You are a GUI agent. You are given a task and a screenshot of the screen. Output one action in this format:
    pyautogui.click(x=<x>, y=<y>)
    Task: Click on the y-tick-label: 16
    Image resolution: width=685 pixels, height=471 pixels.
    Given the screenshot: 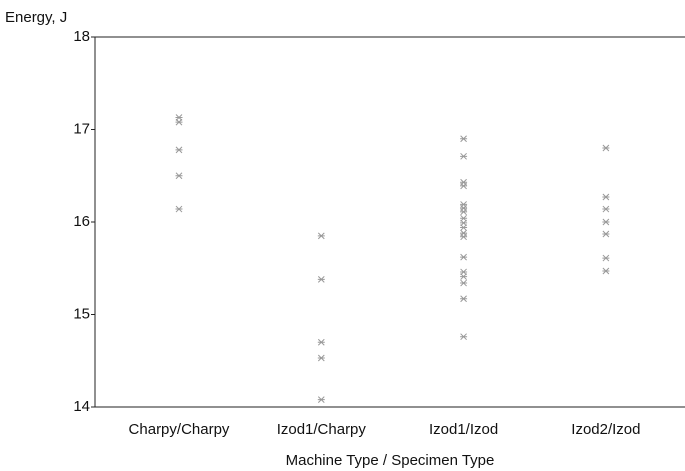 What is the action you would take?
    pyautogui.click(x=81, y=221)
    